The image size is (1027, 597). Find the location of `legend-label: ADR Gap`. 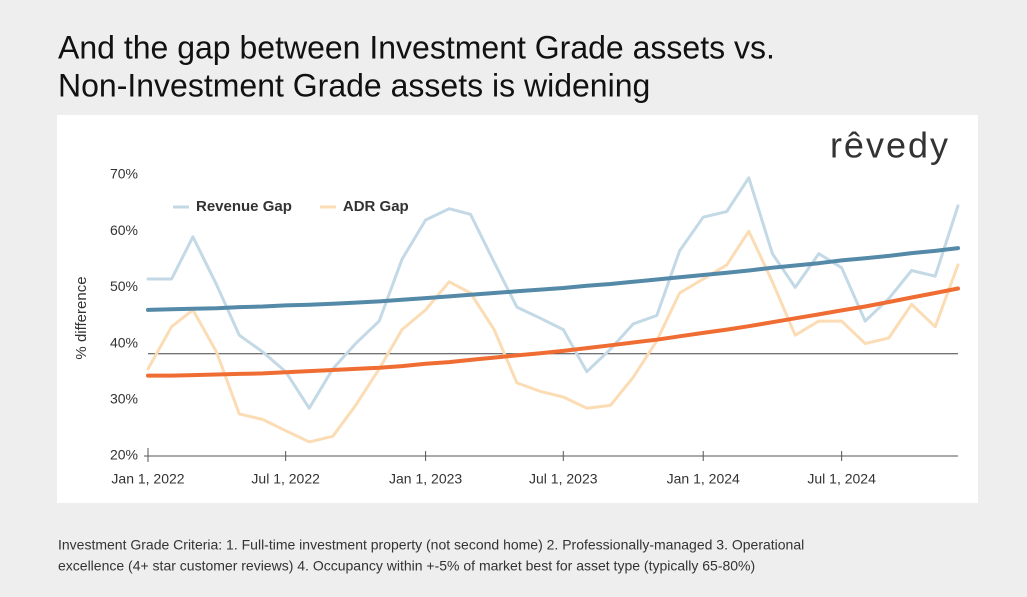

legend-label: ADR Gap is located at coordinates (376, 206).